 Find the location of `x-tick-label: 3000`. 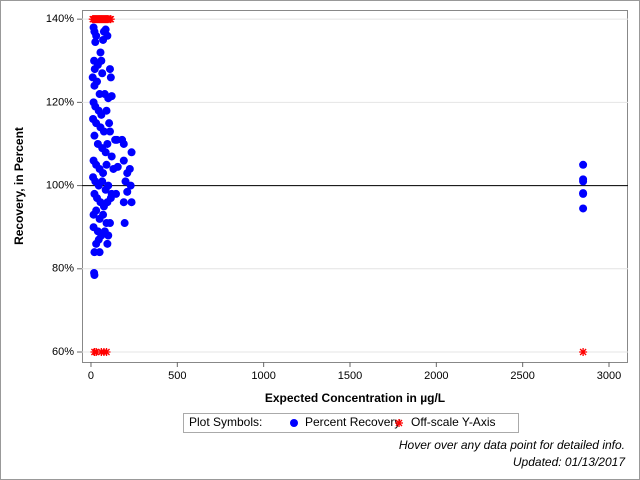

x-tick-label: 3000 is located at coordinates (609, 376).